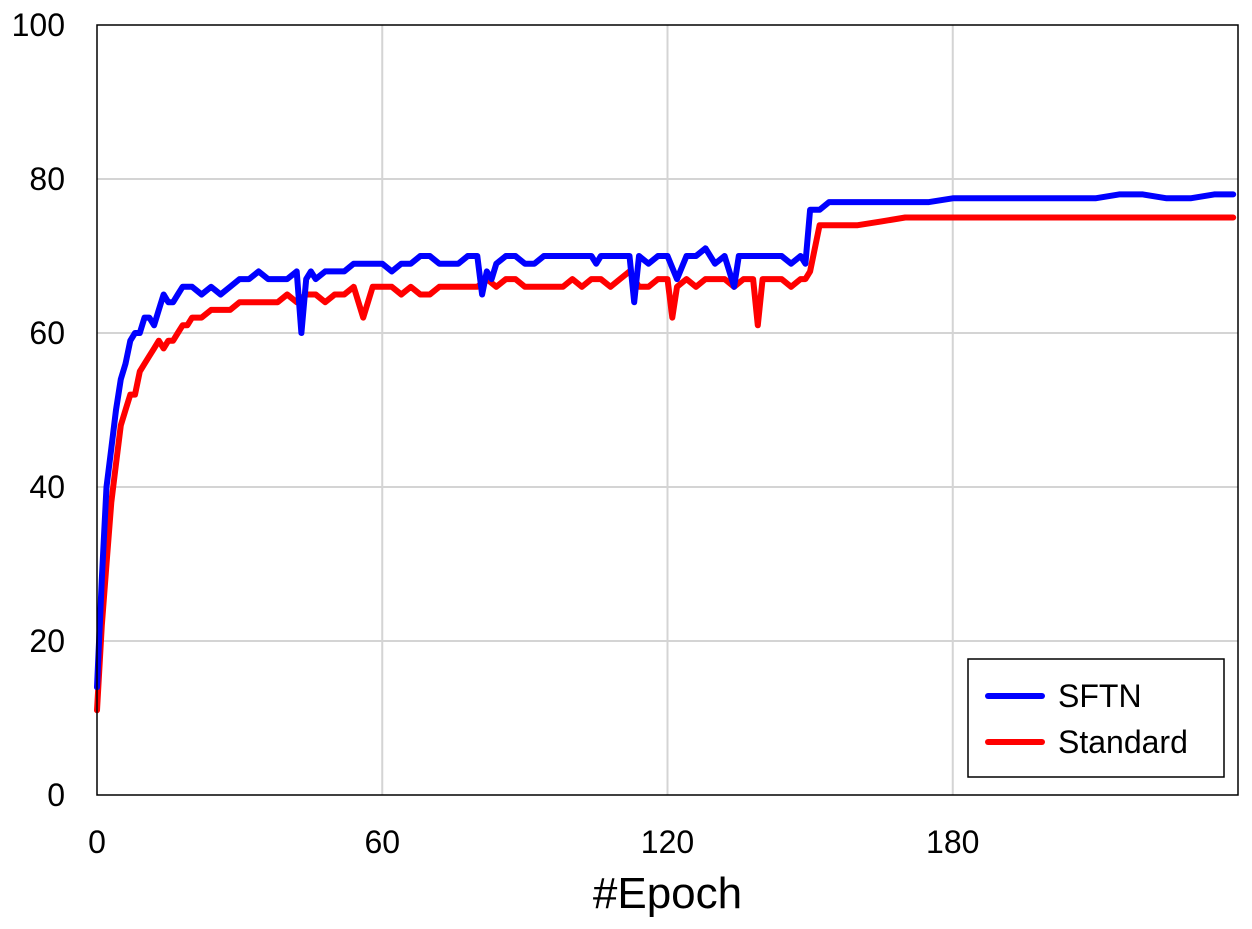 Image resolution: width=1252 pixels, height=929 pixels. Describe the element at coordinates (56, 795) in the screenshot. I see `y-tick-label: 0` at that location.